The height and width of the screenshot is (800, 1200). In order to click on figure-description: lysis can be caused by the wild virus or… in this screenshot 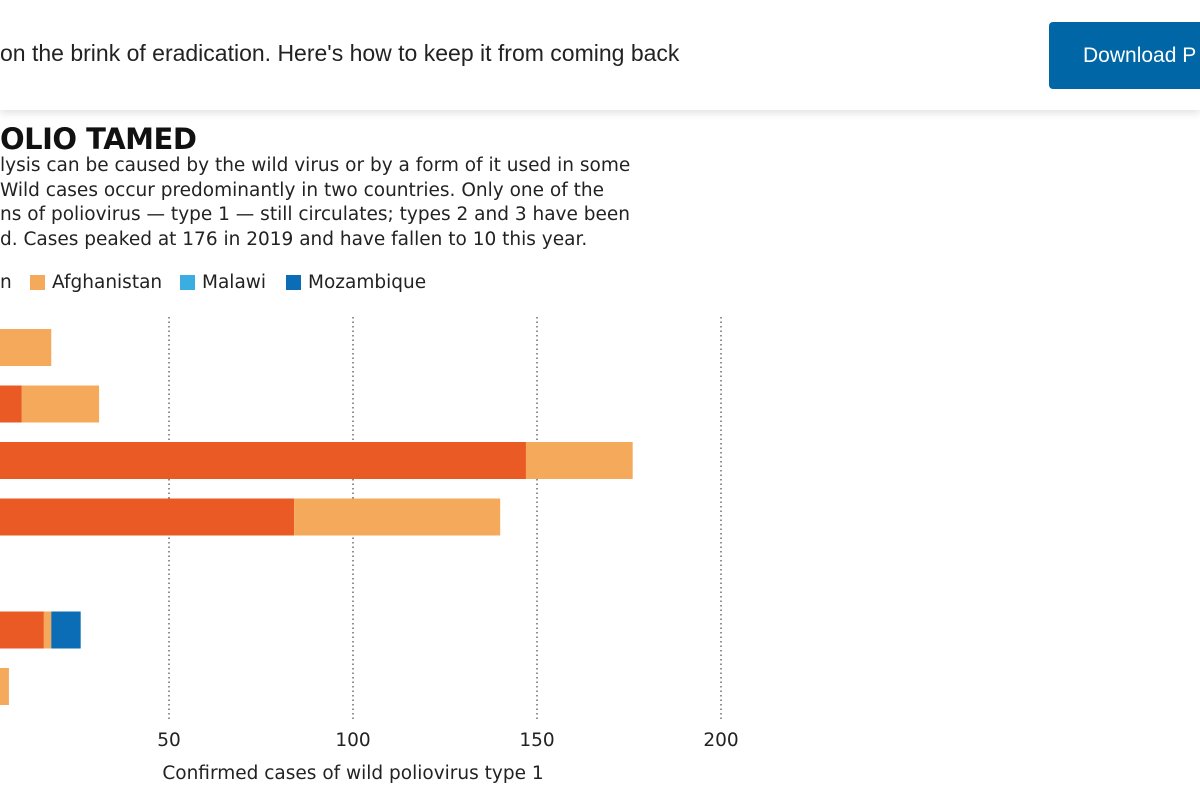, I will do `click(315, 203)`.